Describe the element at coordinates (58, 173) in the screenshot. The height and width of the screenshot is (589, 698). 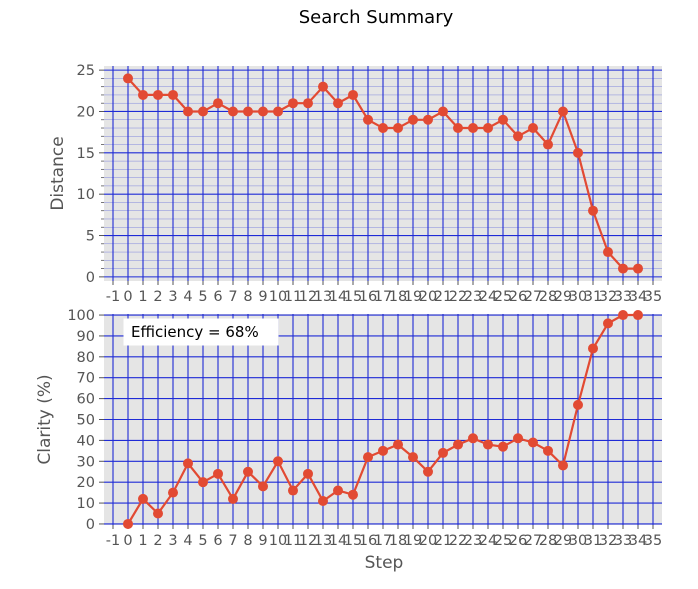
I see `distance-y-axis-label: Distance` at that location.